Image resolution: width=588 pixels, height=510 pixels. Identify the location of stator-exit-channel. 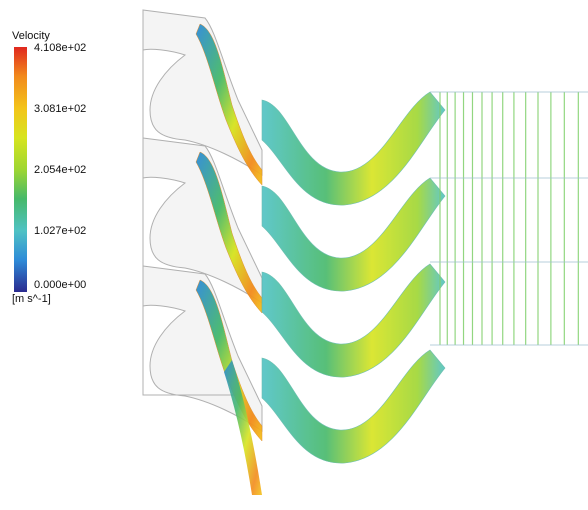
(243, 427).